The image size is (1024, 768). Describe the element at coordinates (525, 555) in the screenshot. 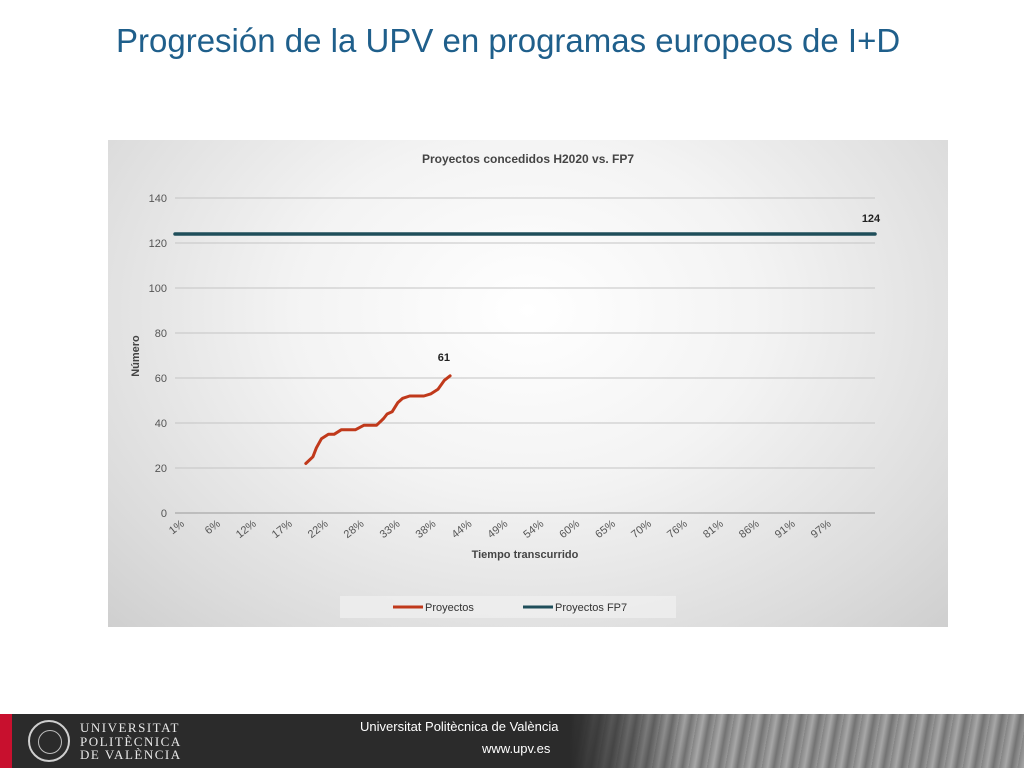

I see `x-axis-title: Tiempo transcurrido` at that location.